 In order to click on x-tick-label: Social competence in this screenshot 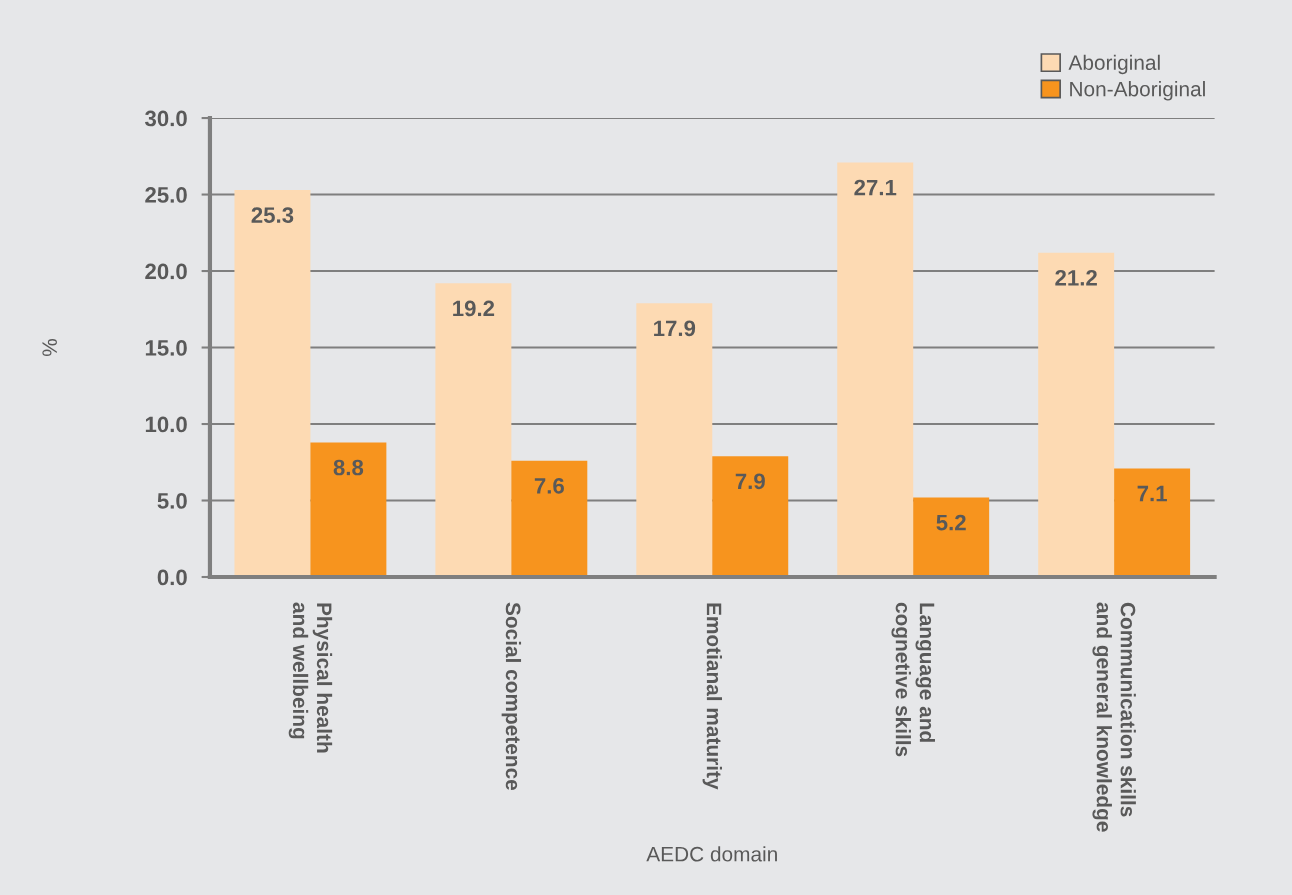, I will do `click(511, 696)`.